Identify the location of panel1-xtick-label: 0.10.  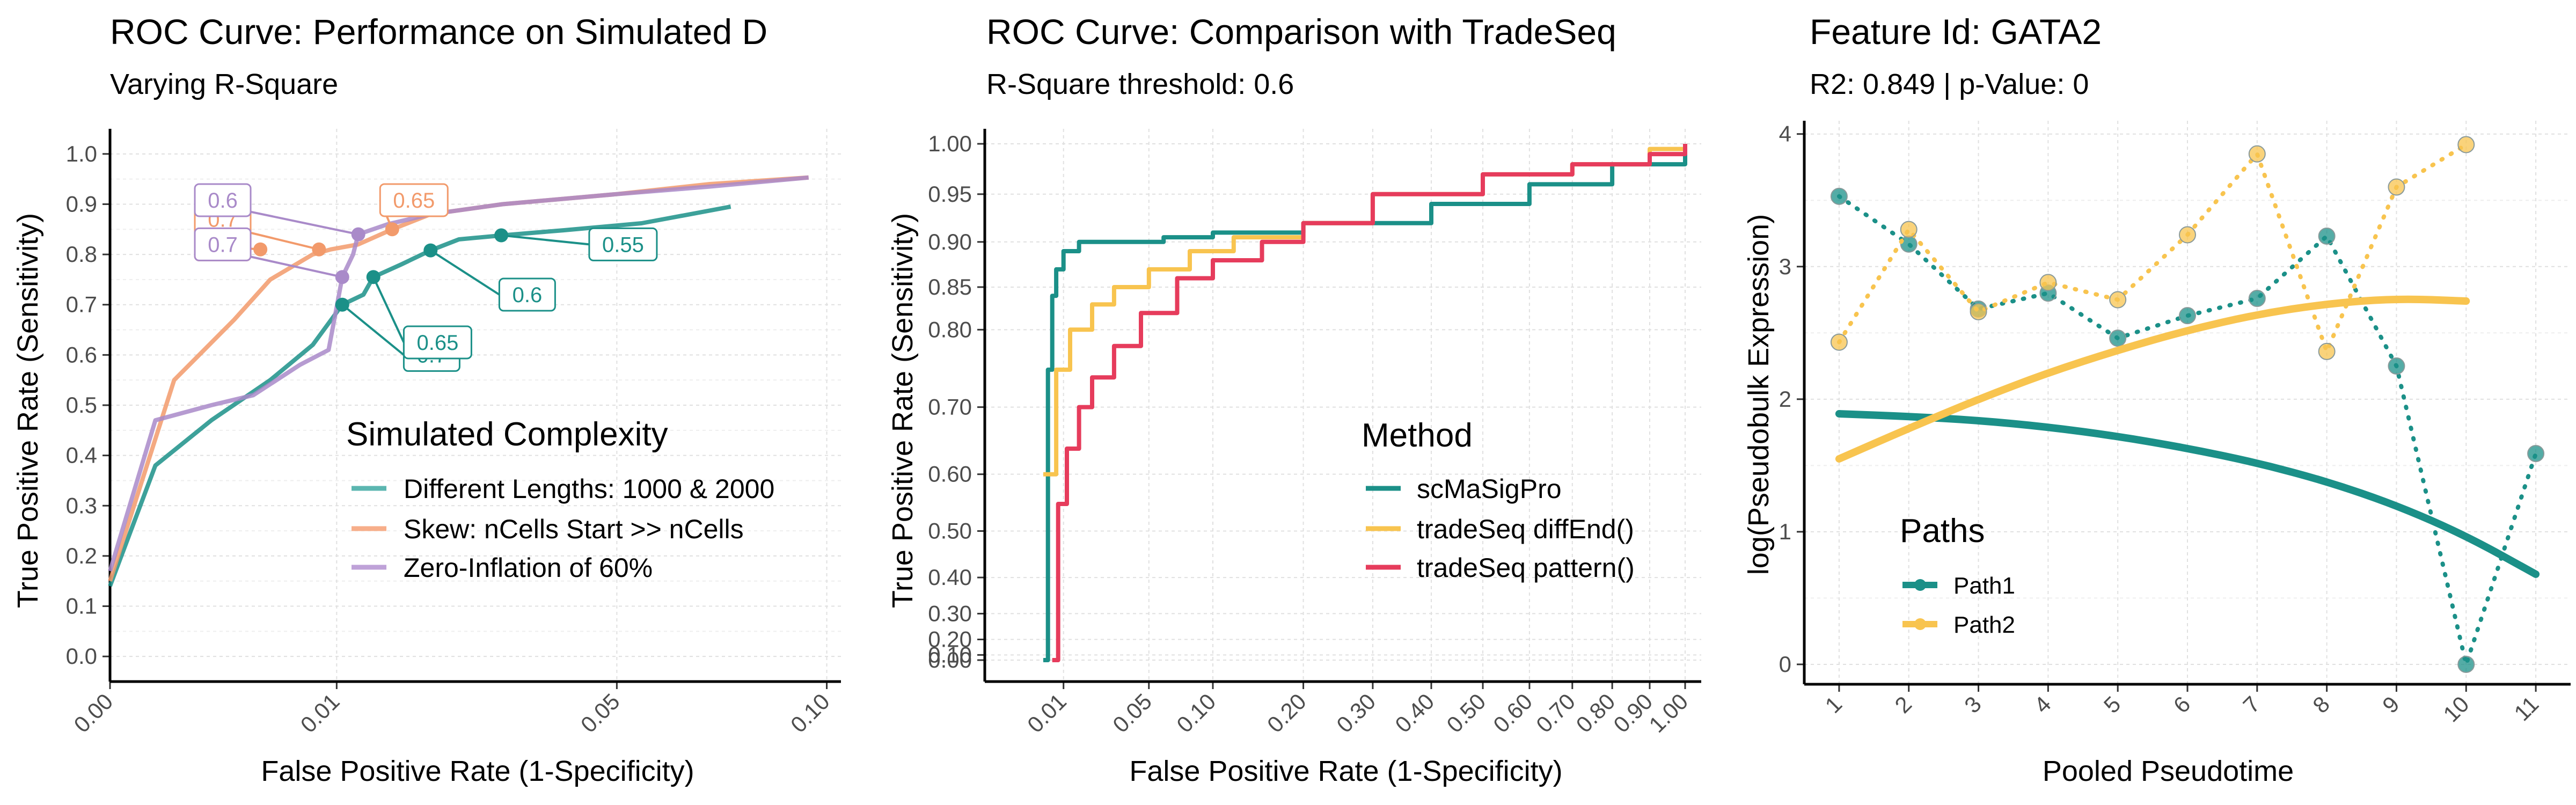
(810, 713).